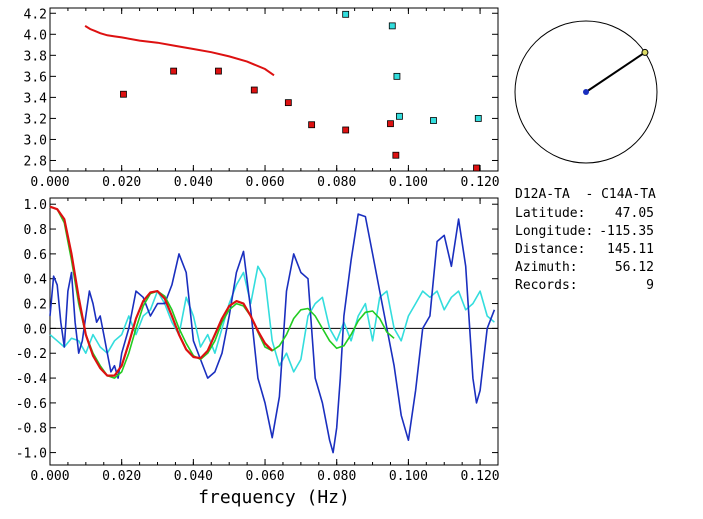 Image resolution: width=703 pixels, height=519 pixels. Describe the element at coordinates (31, 354) in the screenshot. I see `correlation-y-tick-label: -0.2` at that location.